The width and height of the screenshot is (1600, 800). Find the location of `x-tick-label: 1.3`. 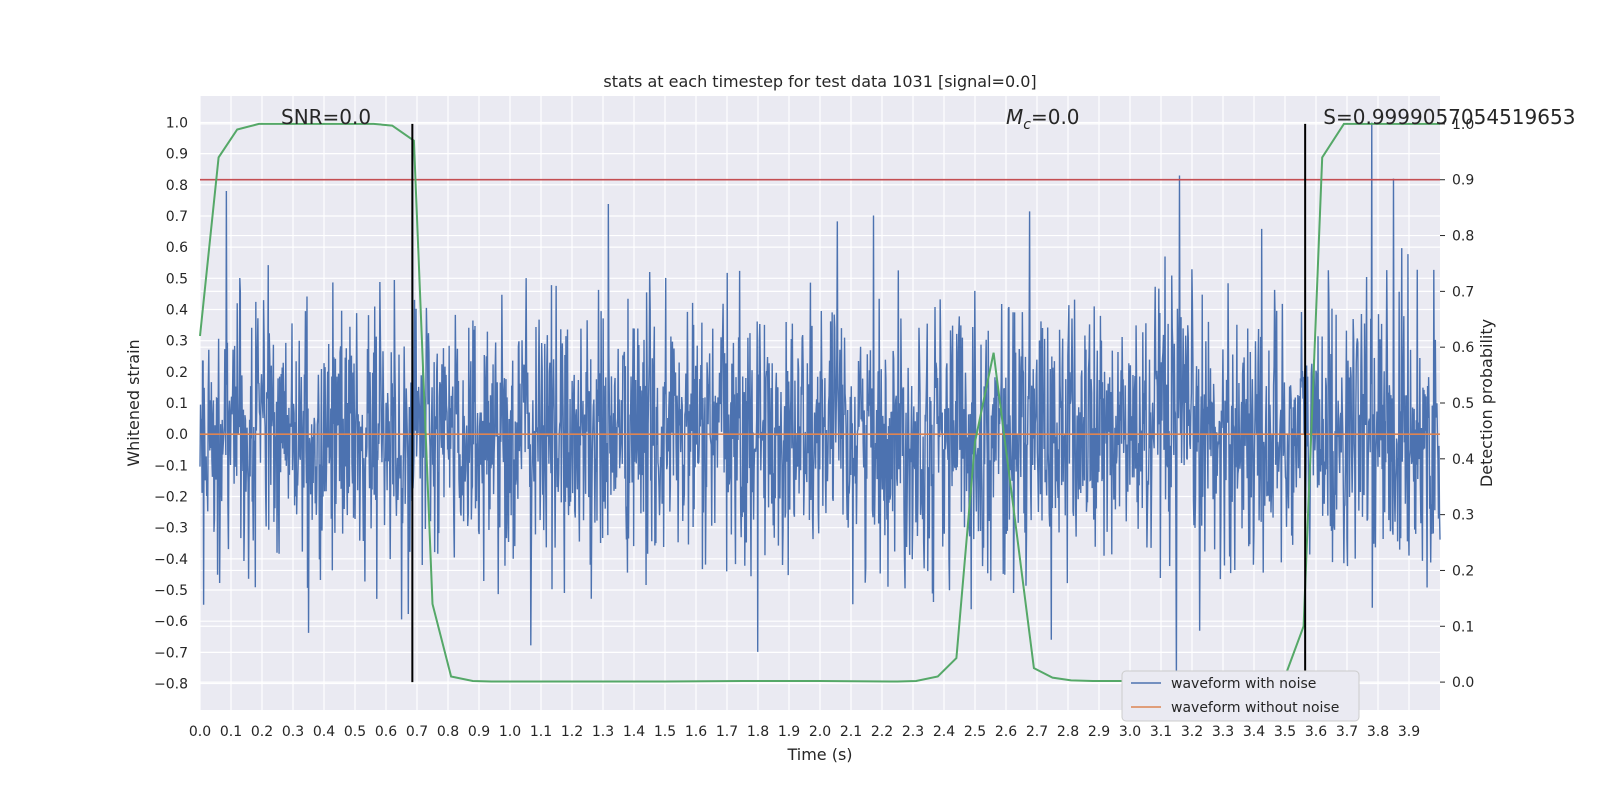

x-tick-label: 1.3 is located at coordinates (603, 732).